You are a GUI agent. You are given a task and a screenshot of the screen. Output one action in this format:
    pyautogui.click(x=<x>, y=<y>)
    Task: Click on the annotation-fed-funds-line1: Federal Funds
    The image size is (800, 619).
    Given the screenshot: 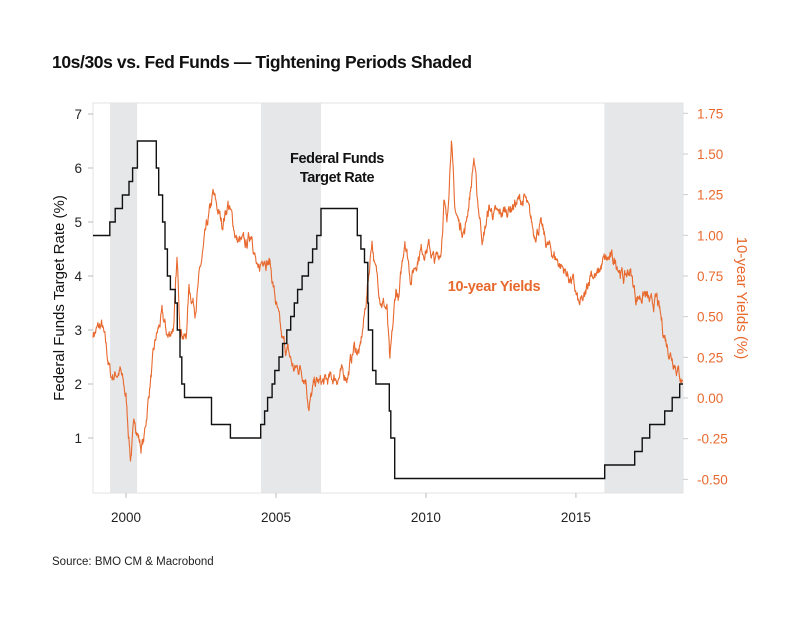 What is the action you would take?
    pyautogui.click(x=337, y=159)
    